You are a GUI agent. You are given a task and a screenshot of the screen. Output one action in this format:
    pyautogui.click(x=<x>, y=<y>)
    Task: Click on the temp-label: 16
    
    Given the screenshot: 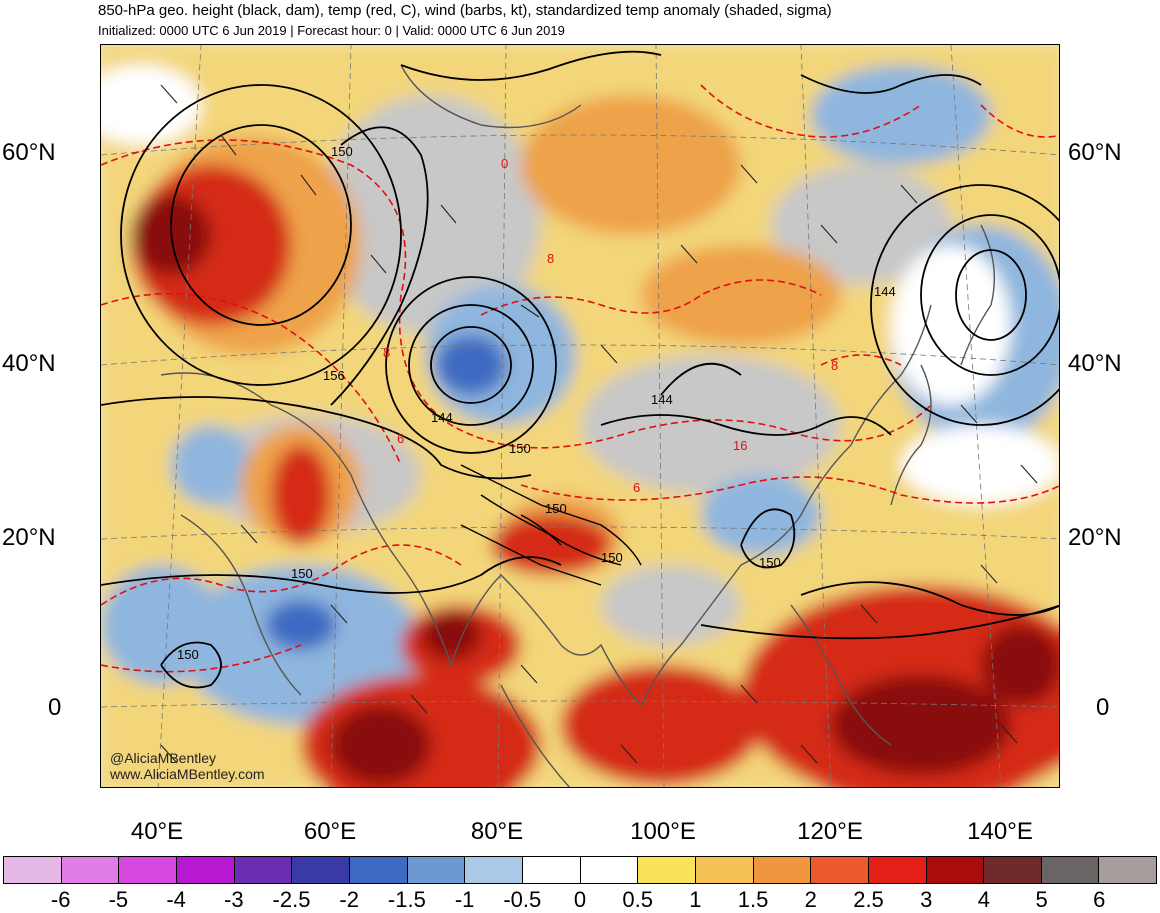 What is the action you would take?
    pyautogui.click(x=740, y=445)
    